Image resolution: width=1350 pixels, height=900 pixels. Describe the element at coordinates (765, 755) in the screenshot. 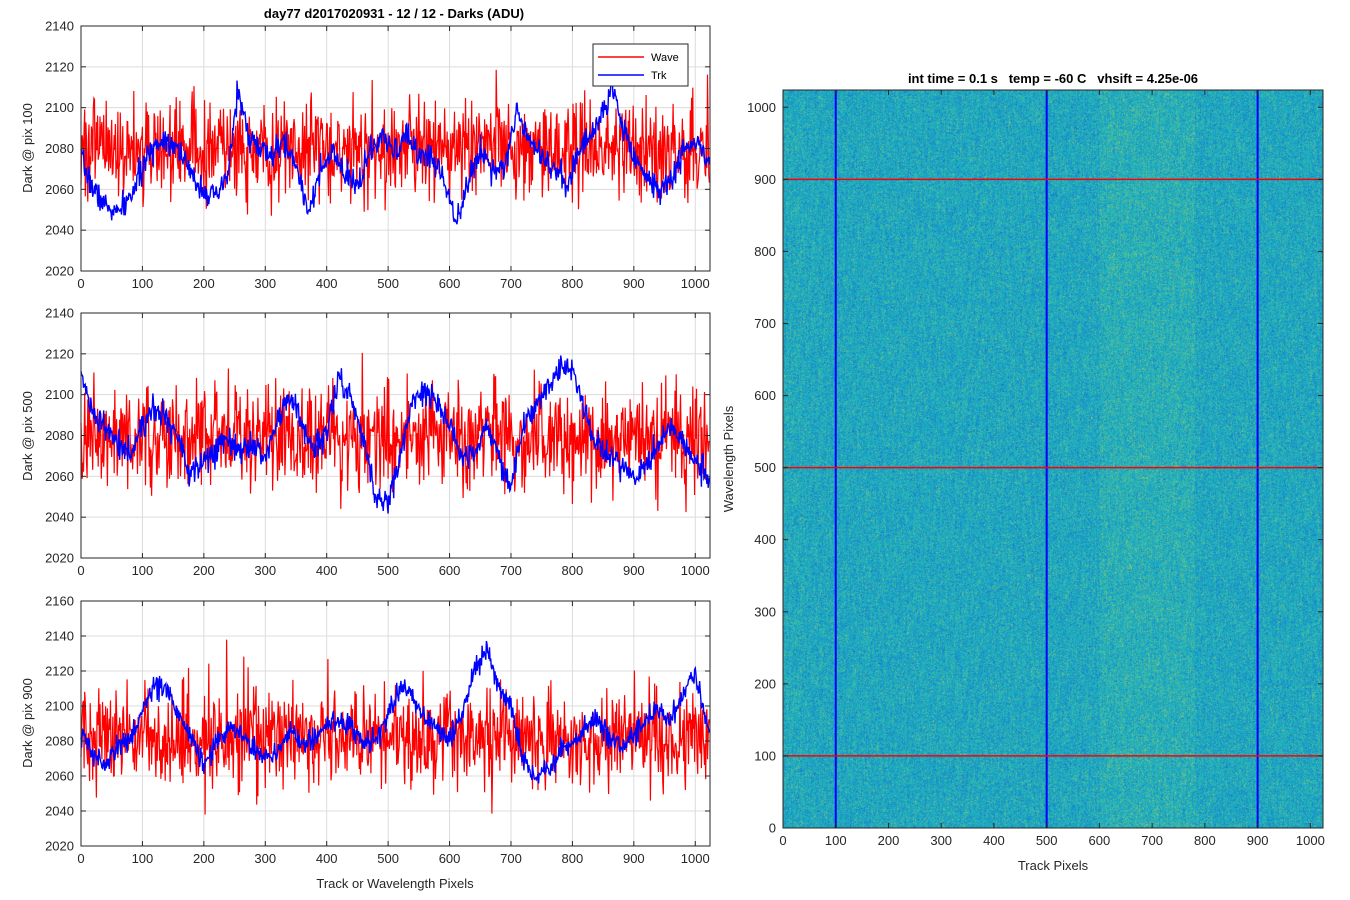

I see `y-tick-label: 100` at that location.